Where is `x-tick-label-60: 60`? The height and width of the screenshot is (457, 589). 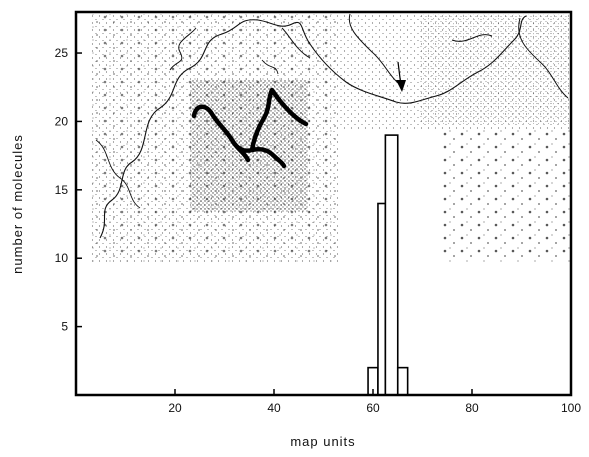
x-tick-label-60: 60 is located at coordinates (373, 408).